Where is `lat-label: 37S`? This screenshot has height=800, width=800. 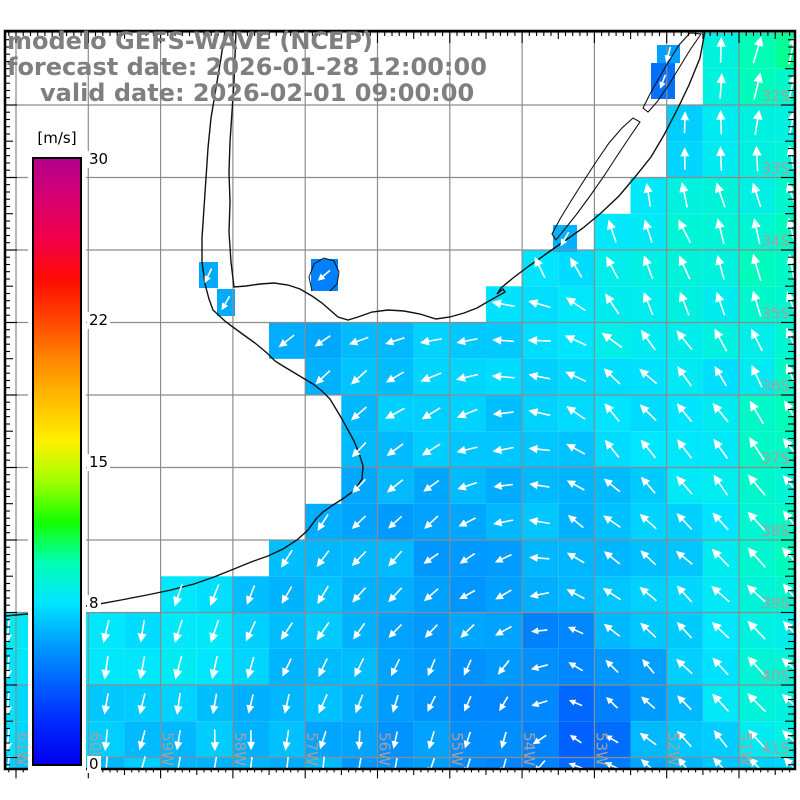 lat-label: 37S is located at coordinates (775, 459).